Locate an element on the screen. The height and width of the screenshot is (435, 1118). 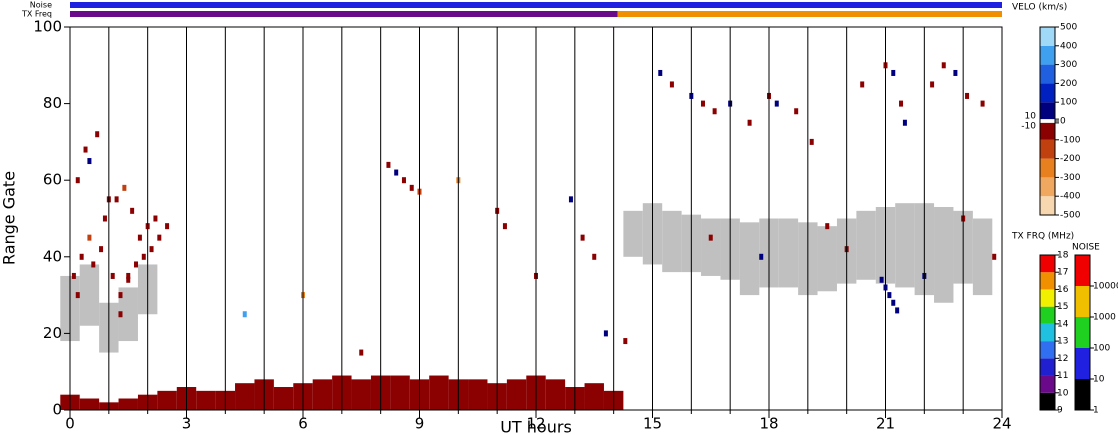
noise-colorbar-title: NOISE is located at coordinates (1086, 248).